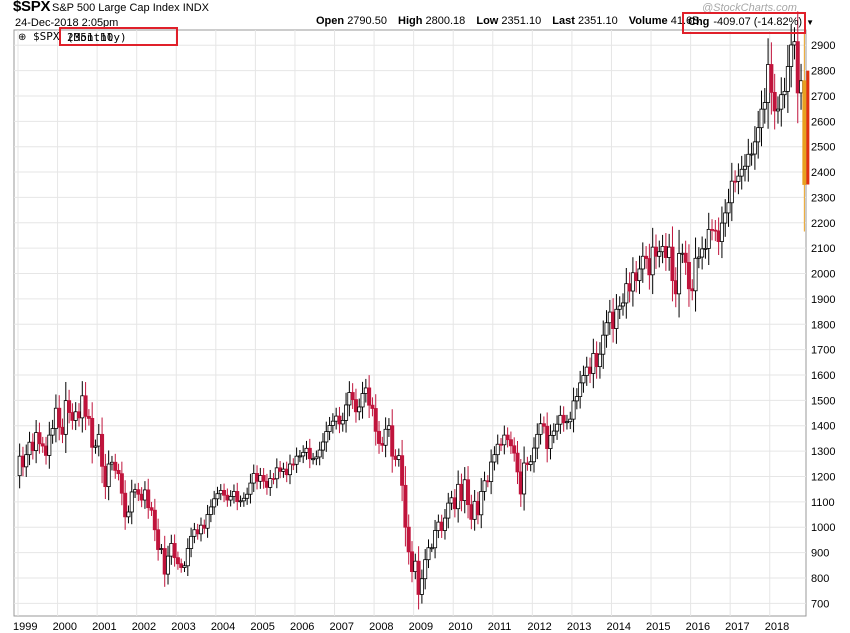 The height and width of the screenshot is (633, 850). Describe the element at coordinates (737, 627) in the screenshot. I see `x-tick-label: 2017` at that location.